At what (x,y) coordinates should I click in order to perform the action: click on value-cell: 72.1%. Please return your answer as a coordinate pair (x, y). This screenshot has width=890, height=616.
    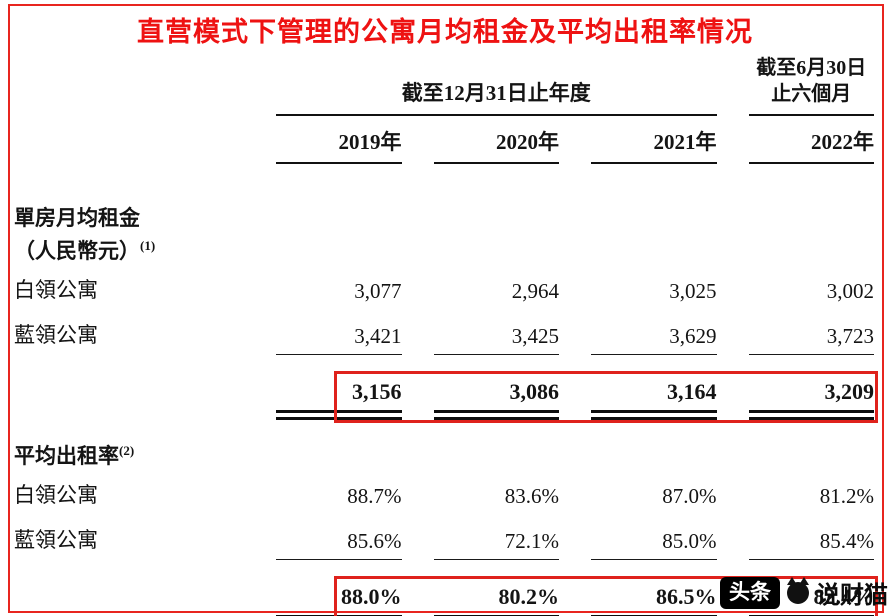
    Looking at the image, I should click on (496, 544).